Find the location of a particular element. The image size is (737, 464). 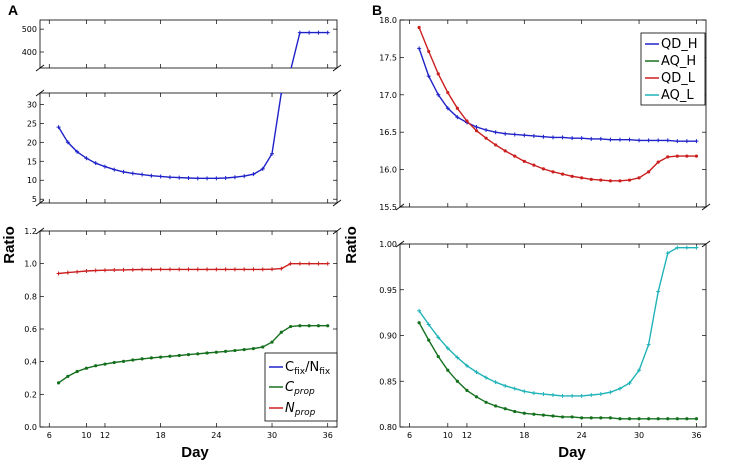

legend-text: QD_L is located at coordinates (678, 78).